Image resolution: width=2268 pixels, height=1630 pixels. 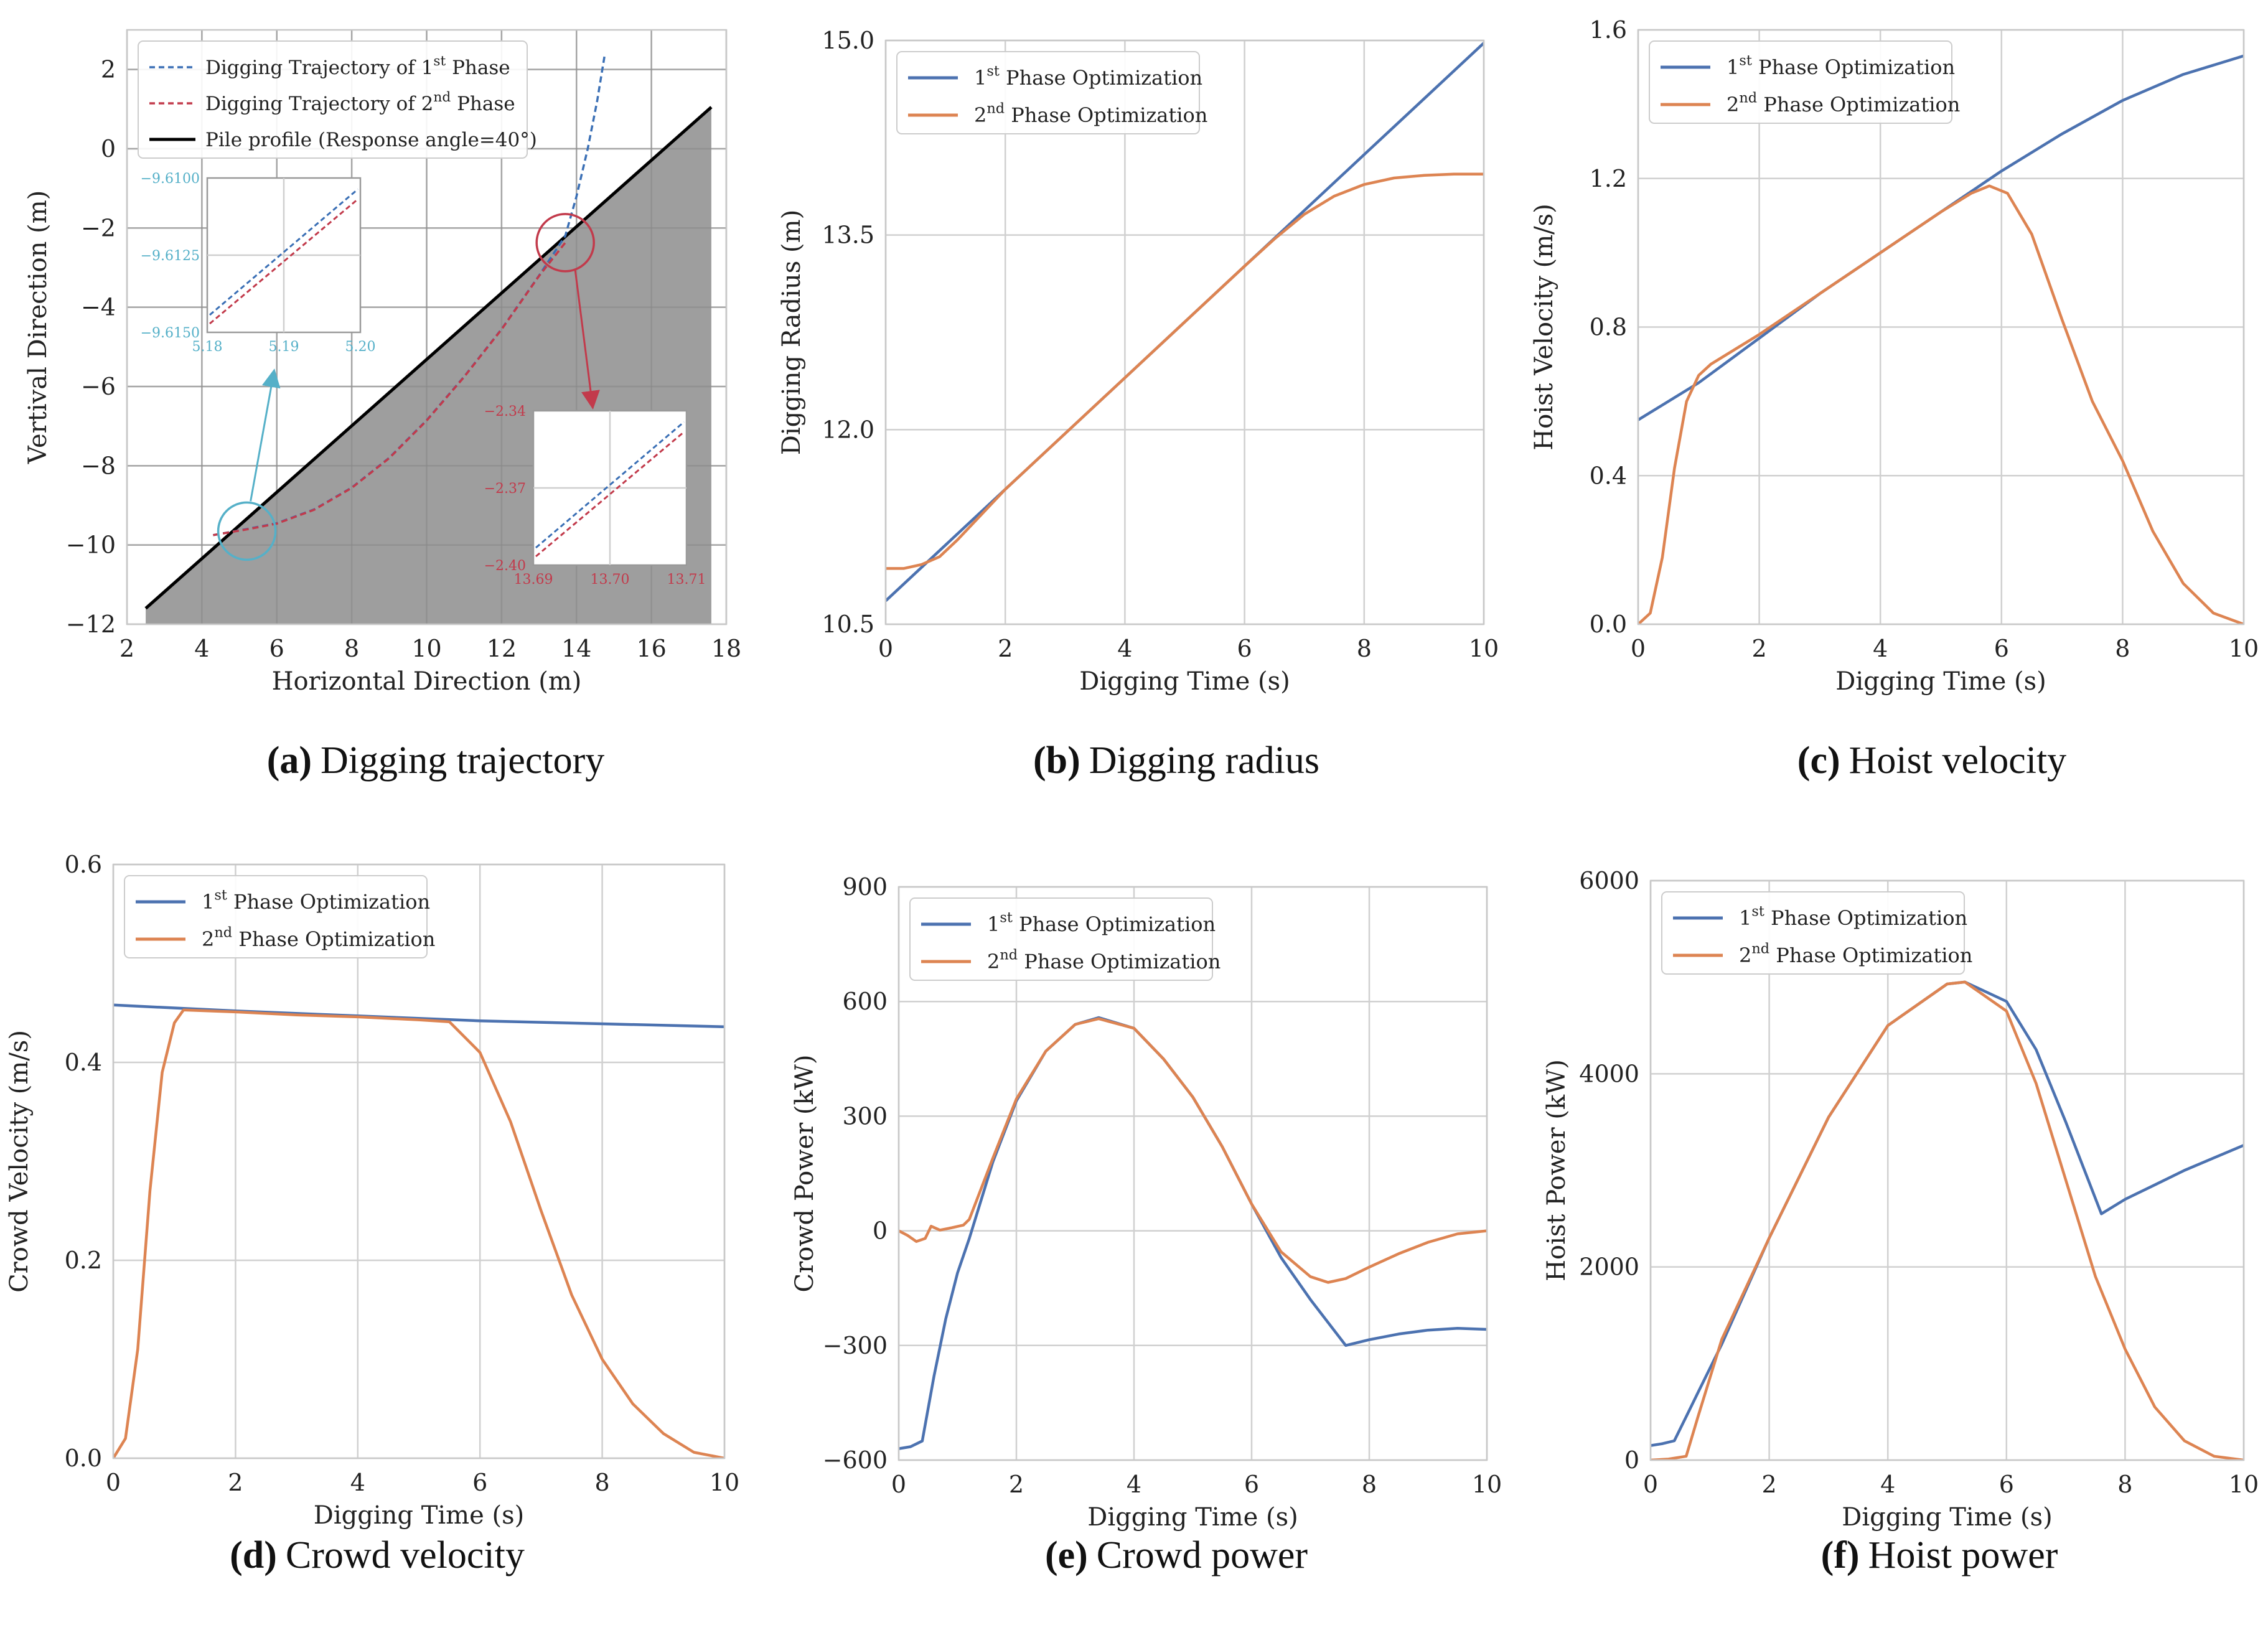 What do you see at coordinates (865, 1116) in the screenshot?
I see `y-tick-label: 300` at bounding box center [865, 1116].